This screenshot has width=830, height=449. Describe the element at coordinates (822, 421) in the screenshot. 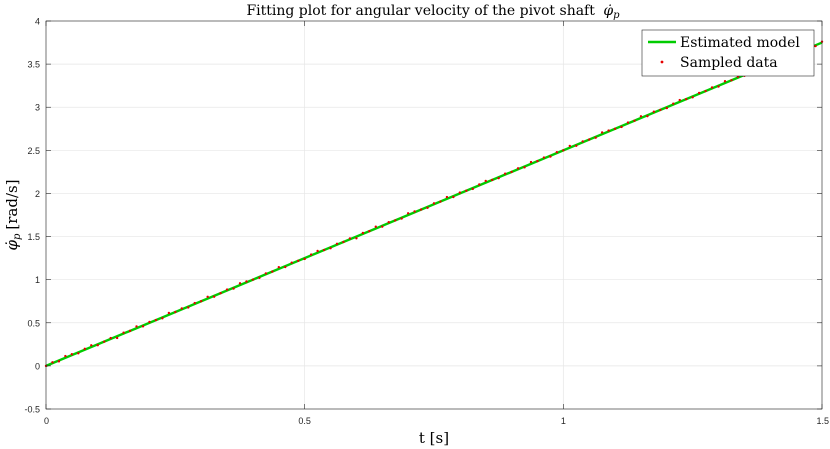

I see `x-tick-label: 1.5` at that location.